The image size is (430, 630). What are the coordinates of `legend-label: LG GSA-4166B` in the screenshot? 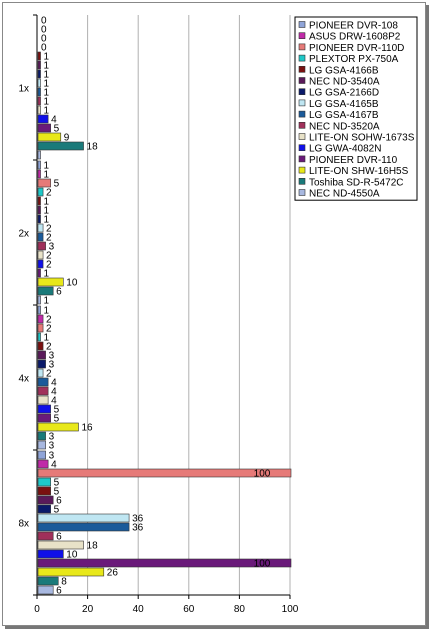 It's located at (344, 70).